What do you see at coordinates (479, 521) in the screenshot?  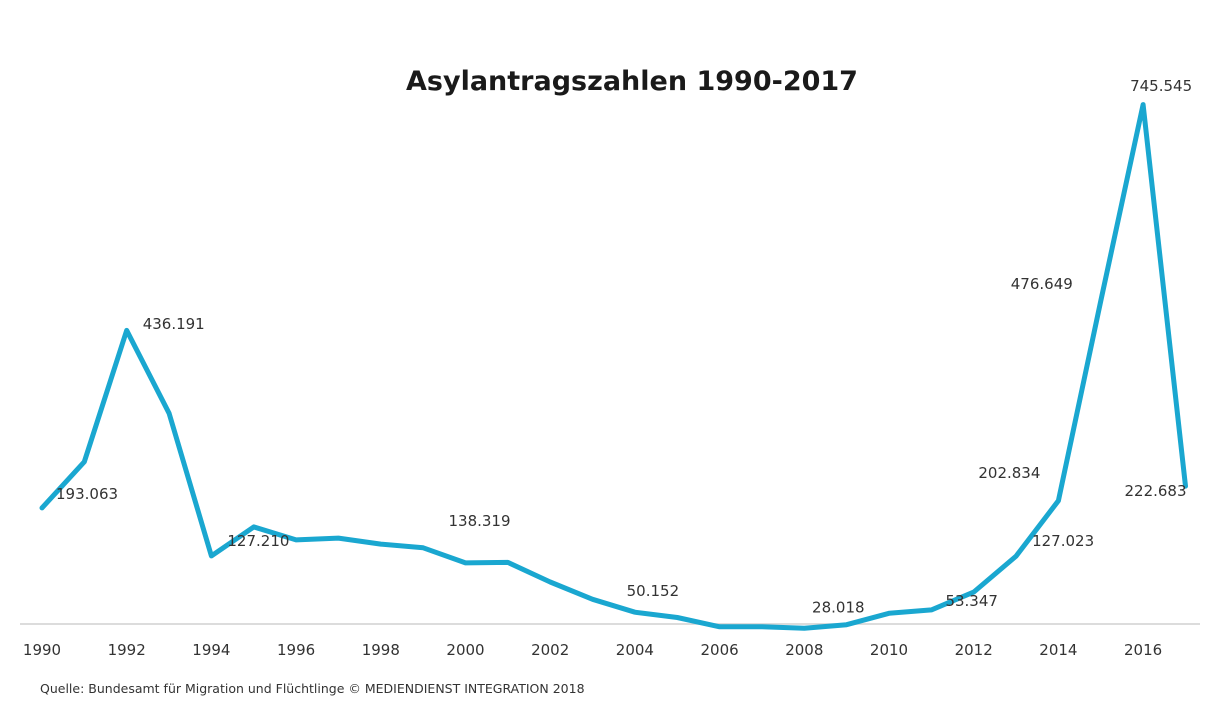 I see `data-label: 138.319` at bounding box center [479, 521].